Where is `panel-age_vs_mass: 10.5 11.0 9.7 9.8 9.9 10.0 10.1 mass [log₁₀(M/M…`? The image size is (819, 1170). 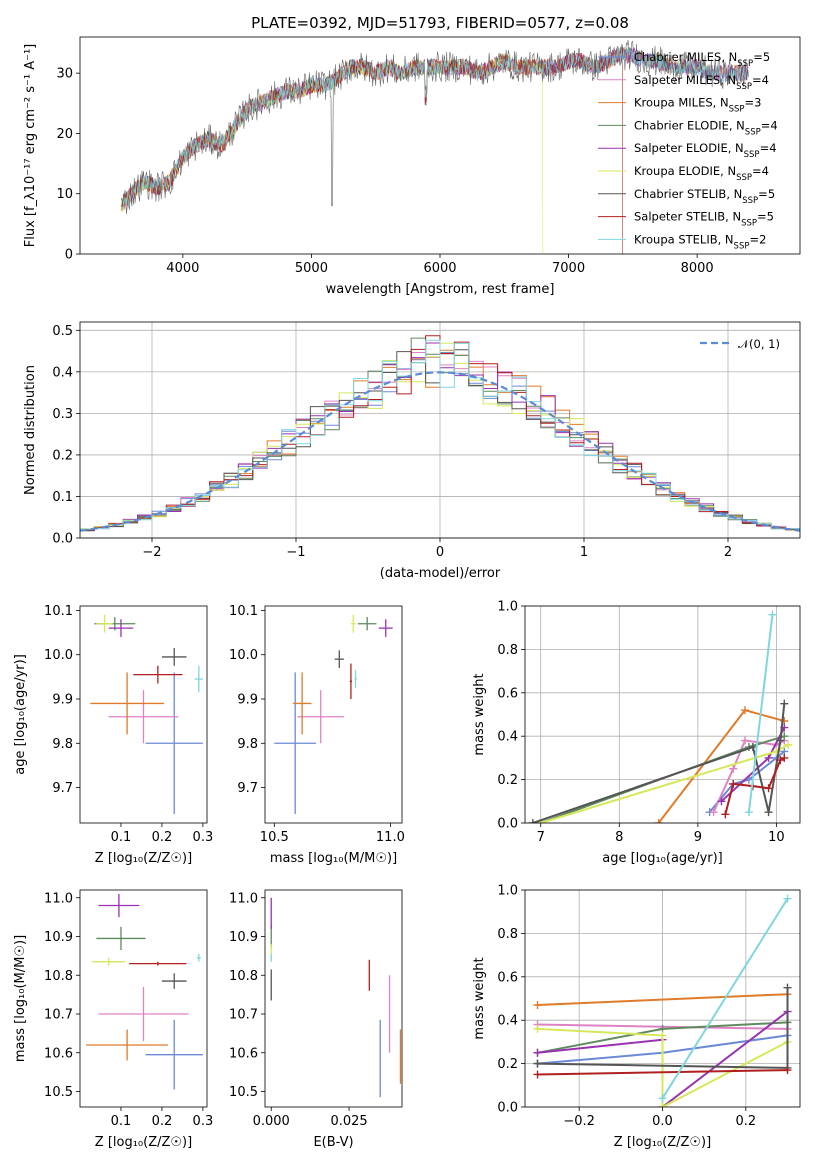
panel-age_vs_mass: 10.5 11.0 9.7 9.8 9.9 10.0 10.1 mass [log₁₀(M/M… is located at coordinates (317, 735).